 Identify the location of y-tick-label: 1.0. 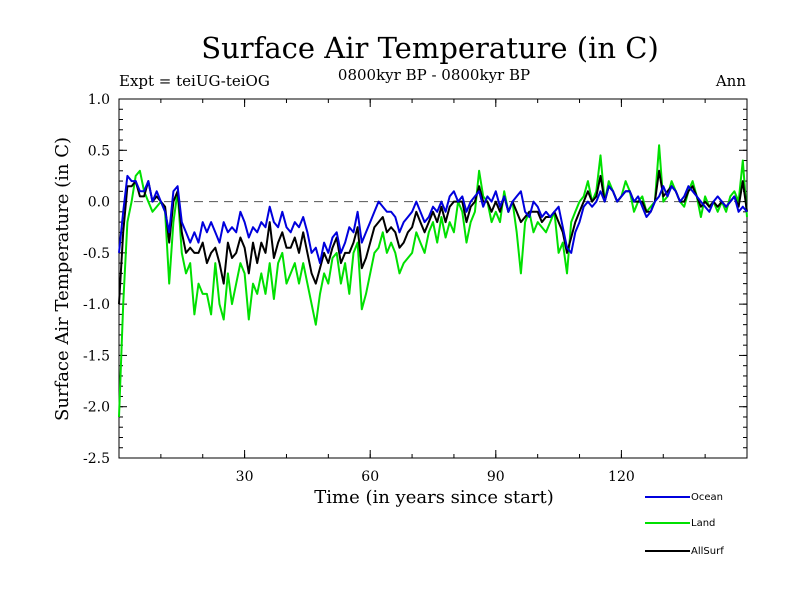
(99, 100).